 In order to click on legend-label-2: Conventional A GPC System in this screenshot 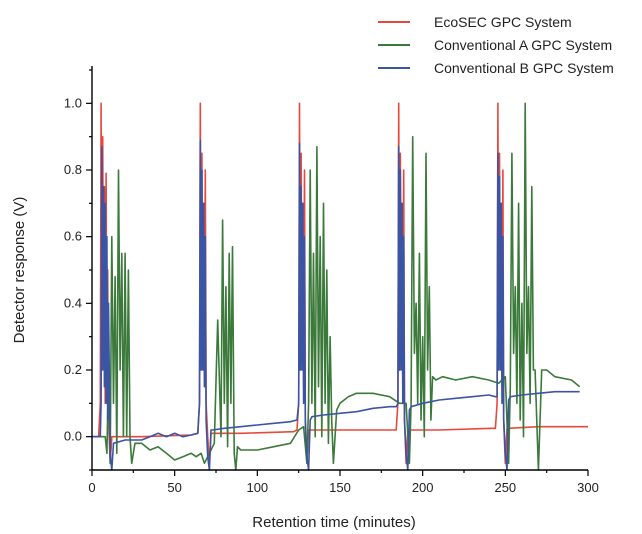, I will do `click(523, 45)`.